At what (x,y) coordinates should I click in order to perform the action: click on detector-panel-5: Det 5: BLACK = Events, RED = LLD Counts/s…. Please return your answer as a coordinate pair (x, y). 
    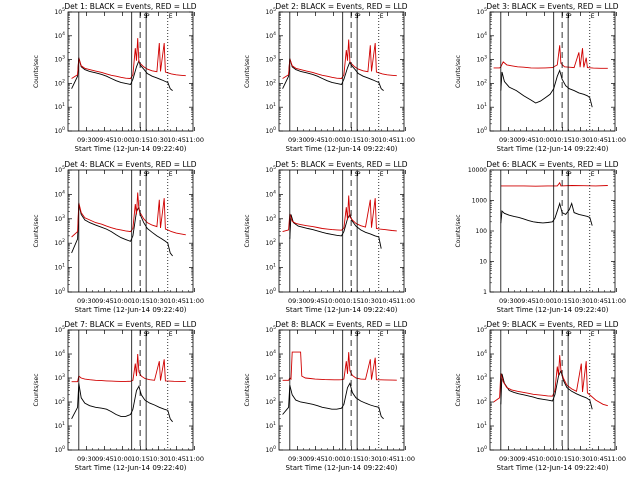
    Looking at the image, I should click on (329, 237).